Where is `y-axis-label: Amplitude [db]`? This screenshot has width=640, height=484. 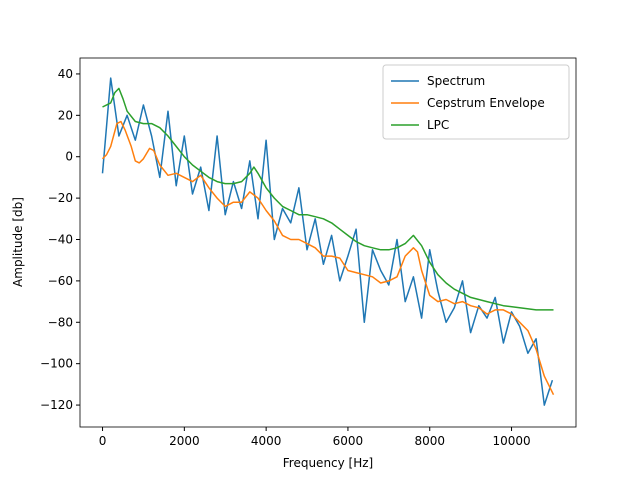
y-axis-label: Amplitude [db] is located at coordinates (18, 242).